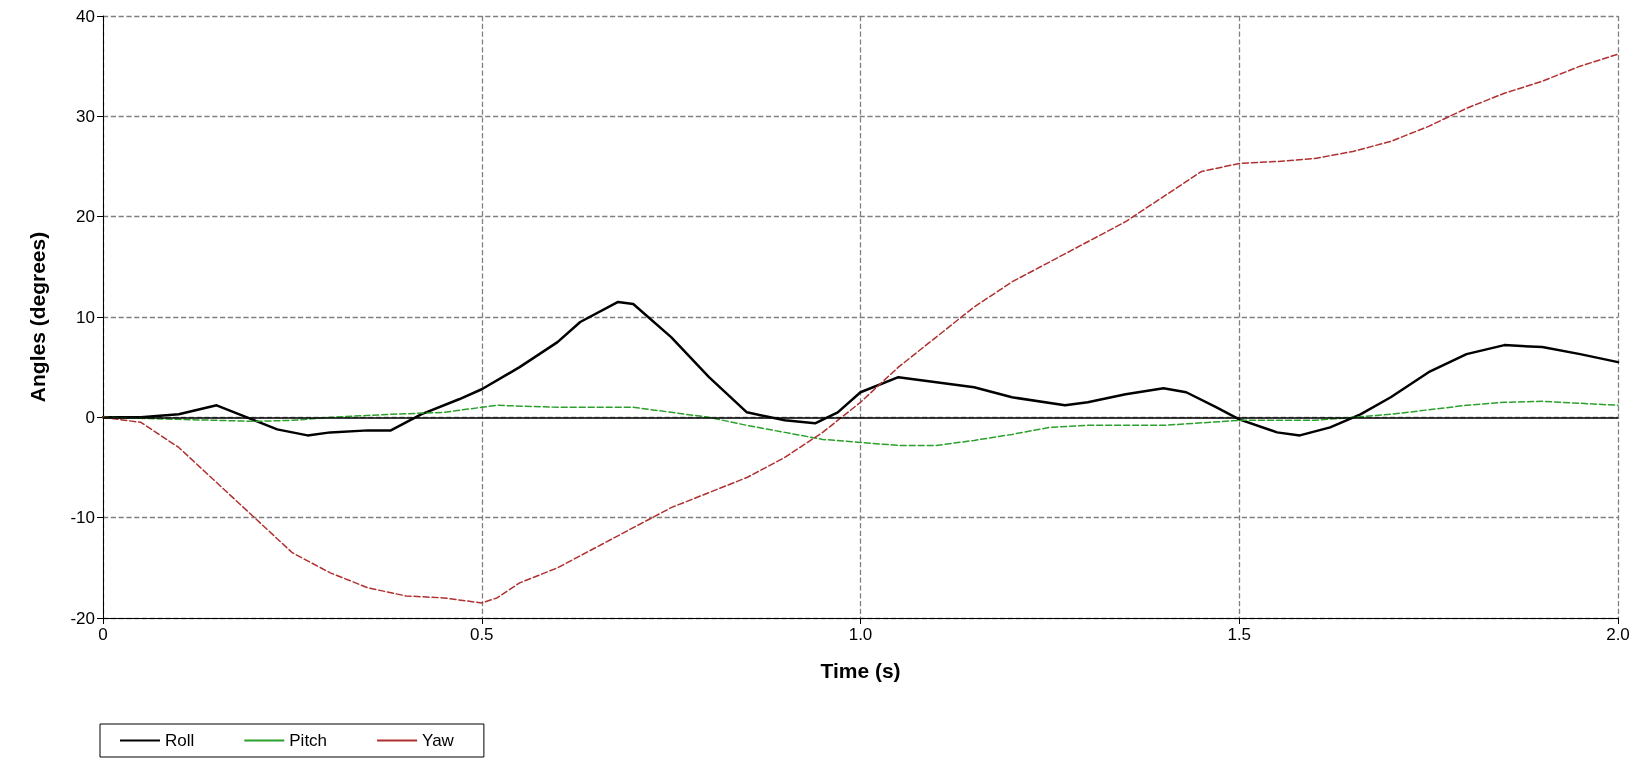 The image size is (1648, 777). Describe the element at coordinates (85, 317) in the screenshot. I see `y-tick-label: 10` at that location.